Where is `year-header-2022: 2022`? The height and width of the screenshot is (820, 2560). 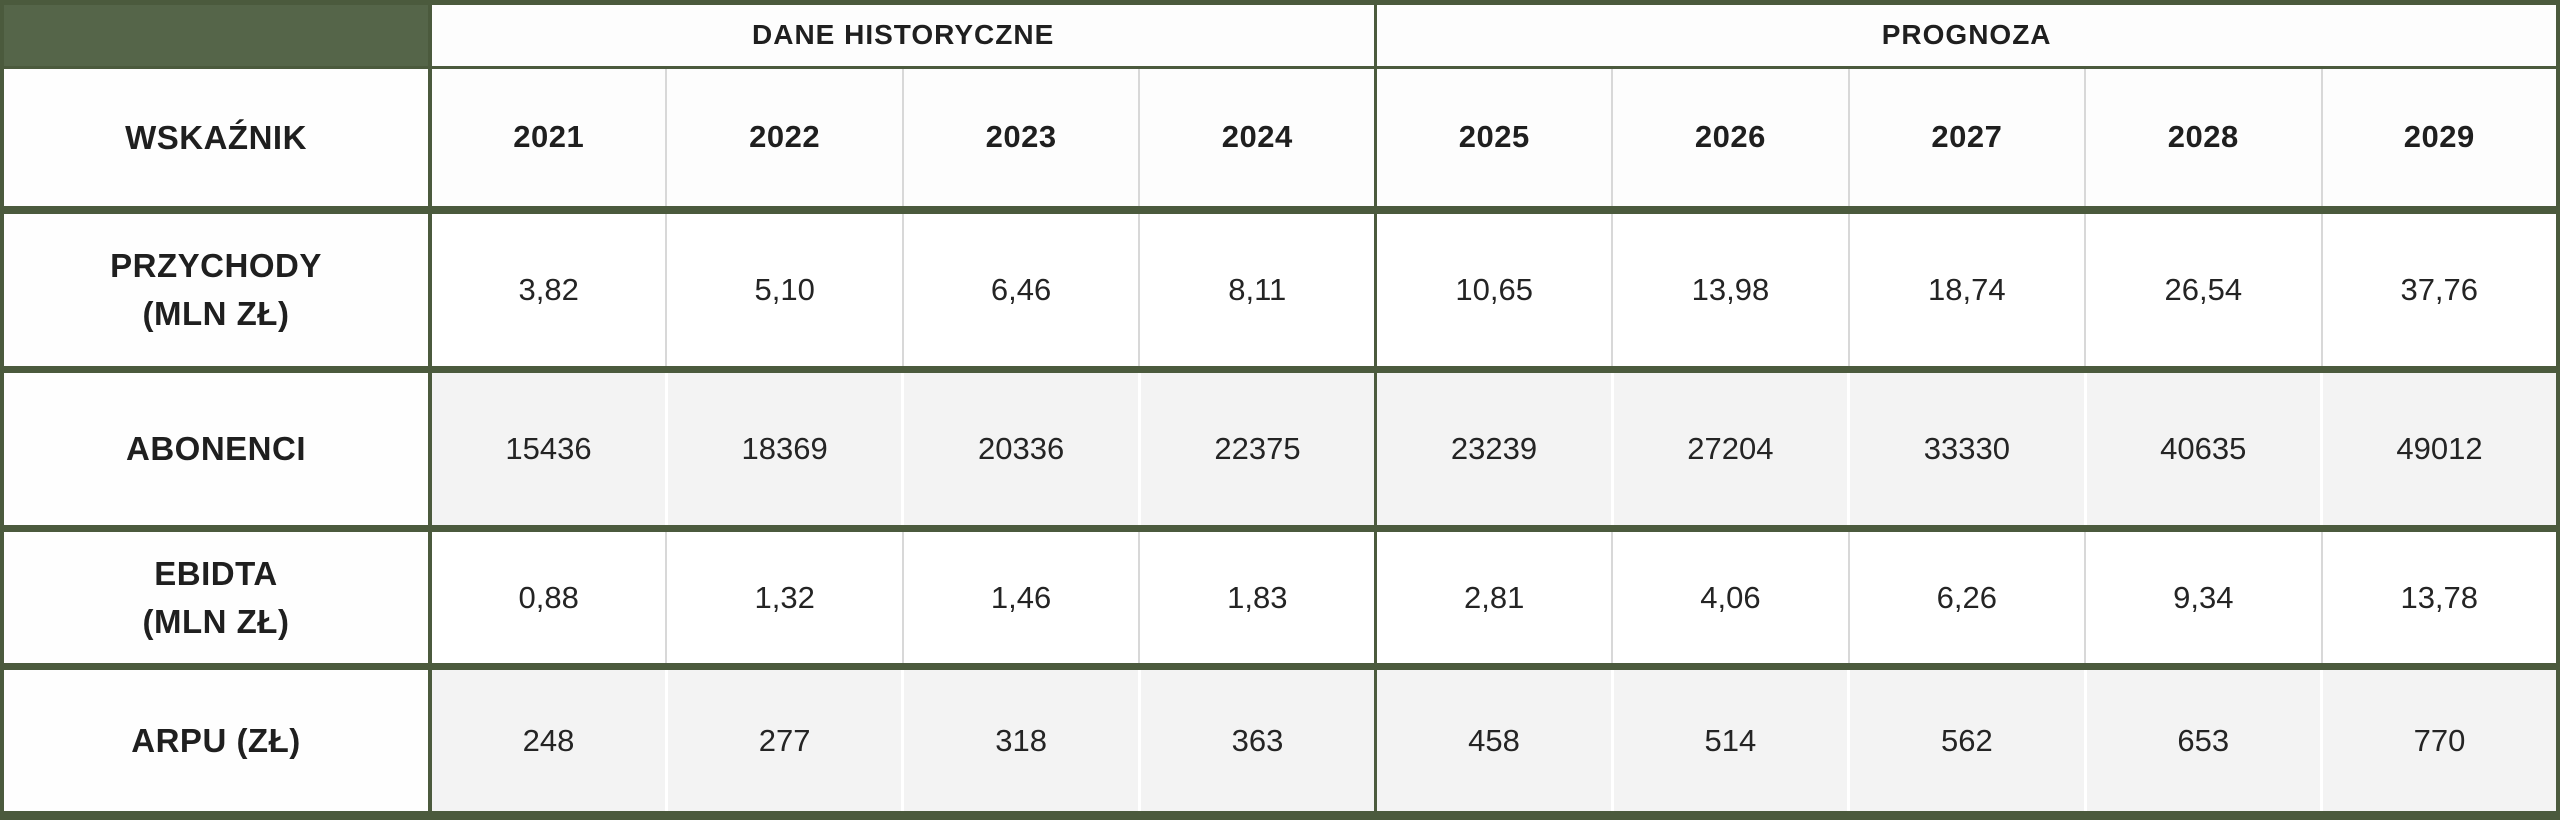 year-header-2022: 2022 is located at coordinates (784, 137).